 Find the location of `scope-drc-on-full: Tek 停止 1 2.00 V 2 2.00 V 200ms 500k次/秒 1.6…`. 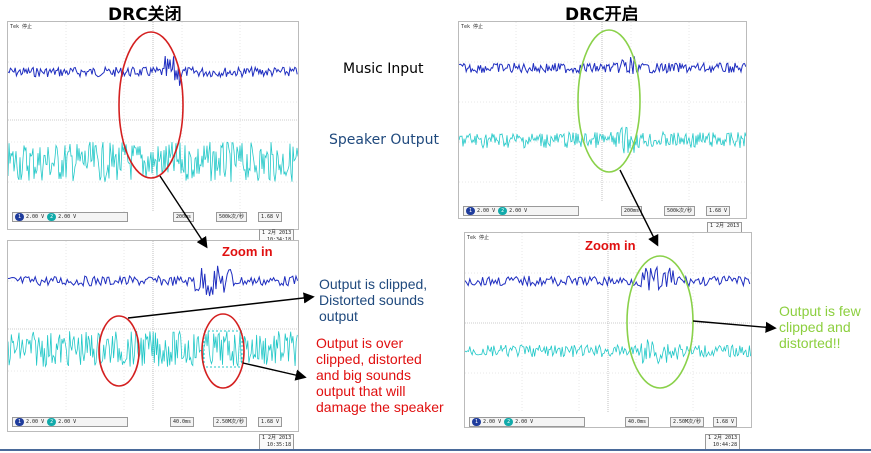

scope-drc-on-full: Tek 停止 1 2.00 V 2 2.00 V 200ms 500k次/秒 1.6… is located at coordinates (602, 120).